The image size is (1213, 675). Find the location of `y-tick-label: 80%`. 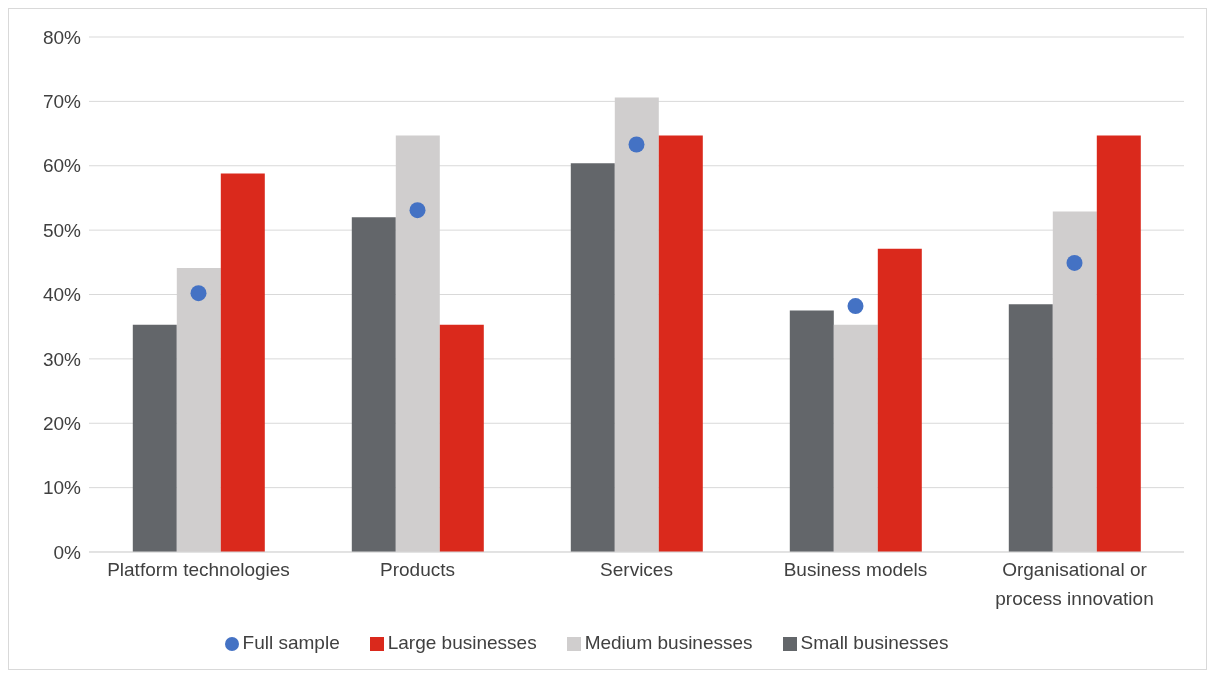

y-tick-label: 80% is located at coordinates (62, 37).